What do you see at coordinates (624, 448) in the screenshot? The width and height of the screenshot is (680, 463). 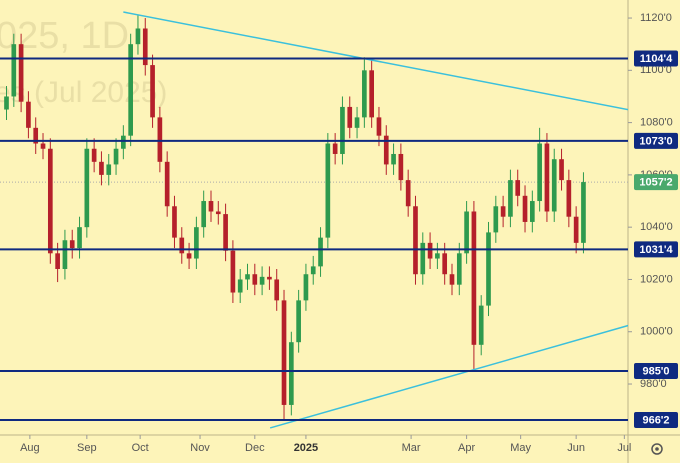 I see `x-tick-label: Jul` at bounding box center [624, 448].